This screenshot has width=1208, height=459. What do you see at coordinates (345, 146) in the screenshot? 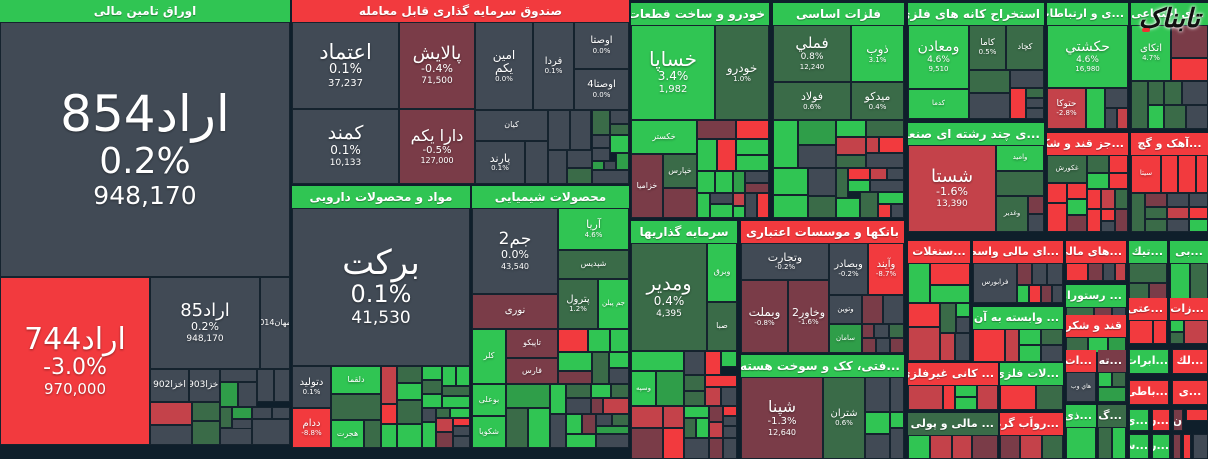
I see `stock-tile: کمند 0.1% 10,133` at bounding box center [345, 146].